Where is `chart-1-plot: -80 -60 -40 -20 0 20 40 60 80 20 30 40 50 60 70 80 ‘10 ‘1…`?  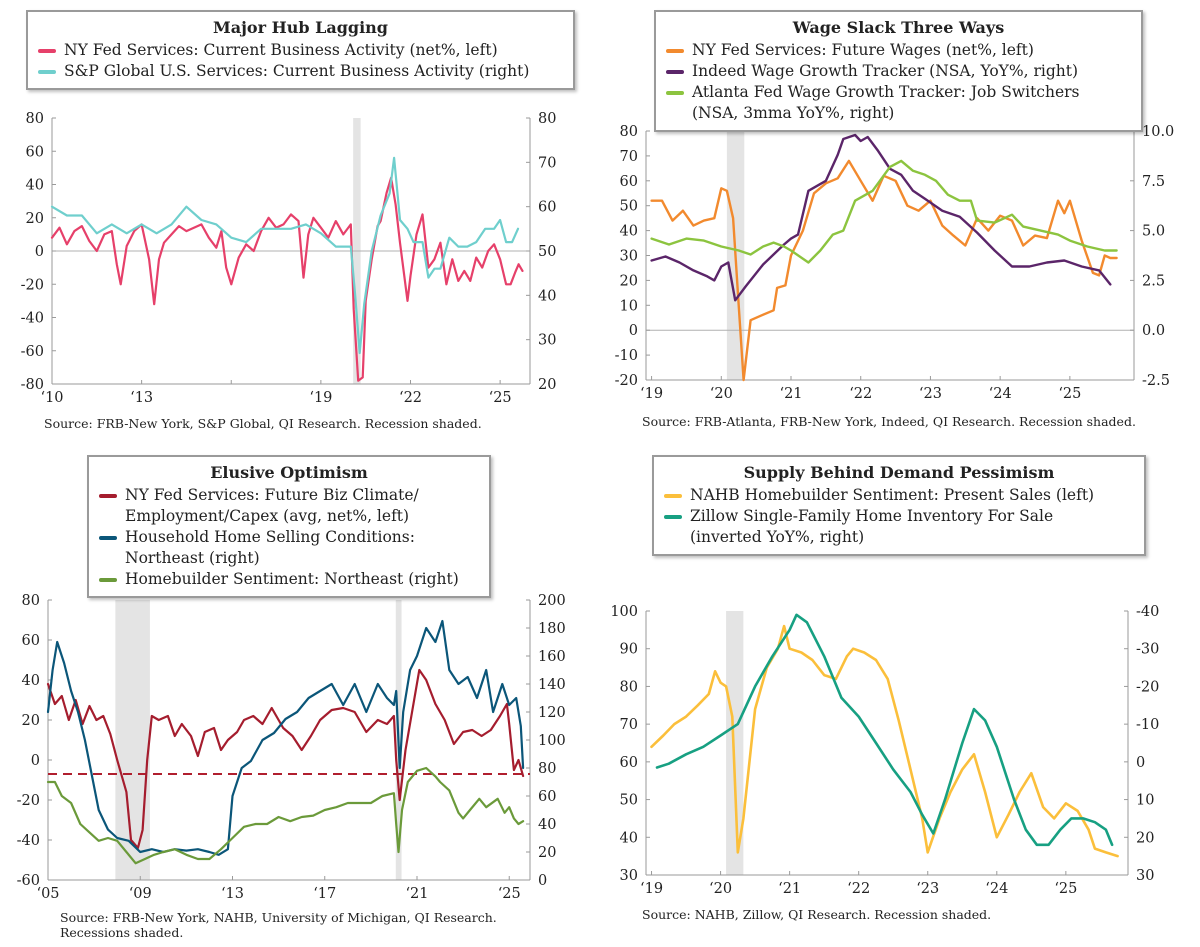 chart-1-plot: -80 -60 -40 -20 0 20 40 60 80 20 30 40 50 60 70 80 ‘10 ‘1… is located at coordinates (289, 258).